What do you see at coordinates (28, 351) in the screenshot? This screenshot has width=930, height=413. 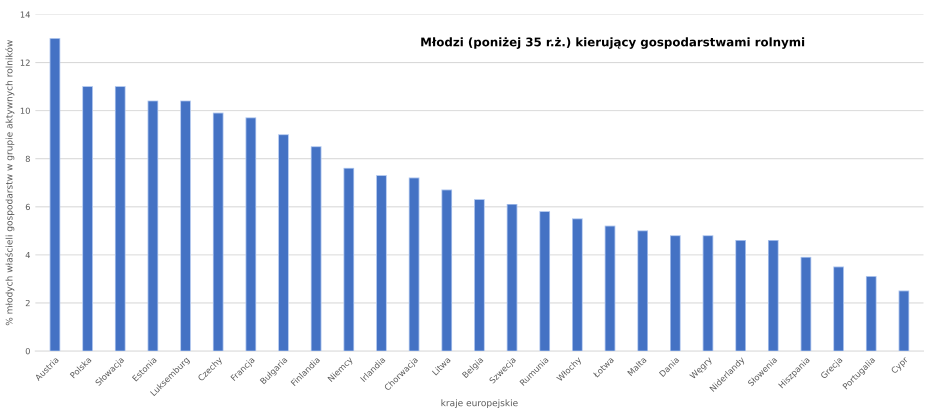 I see `y-tick-label: 0` at bounding box center [28, 351].